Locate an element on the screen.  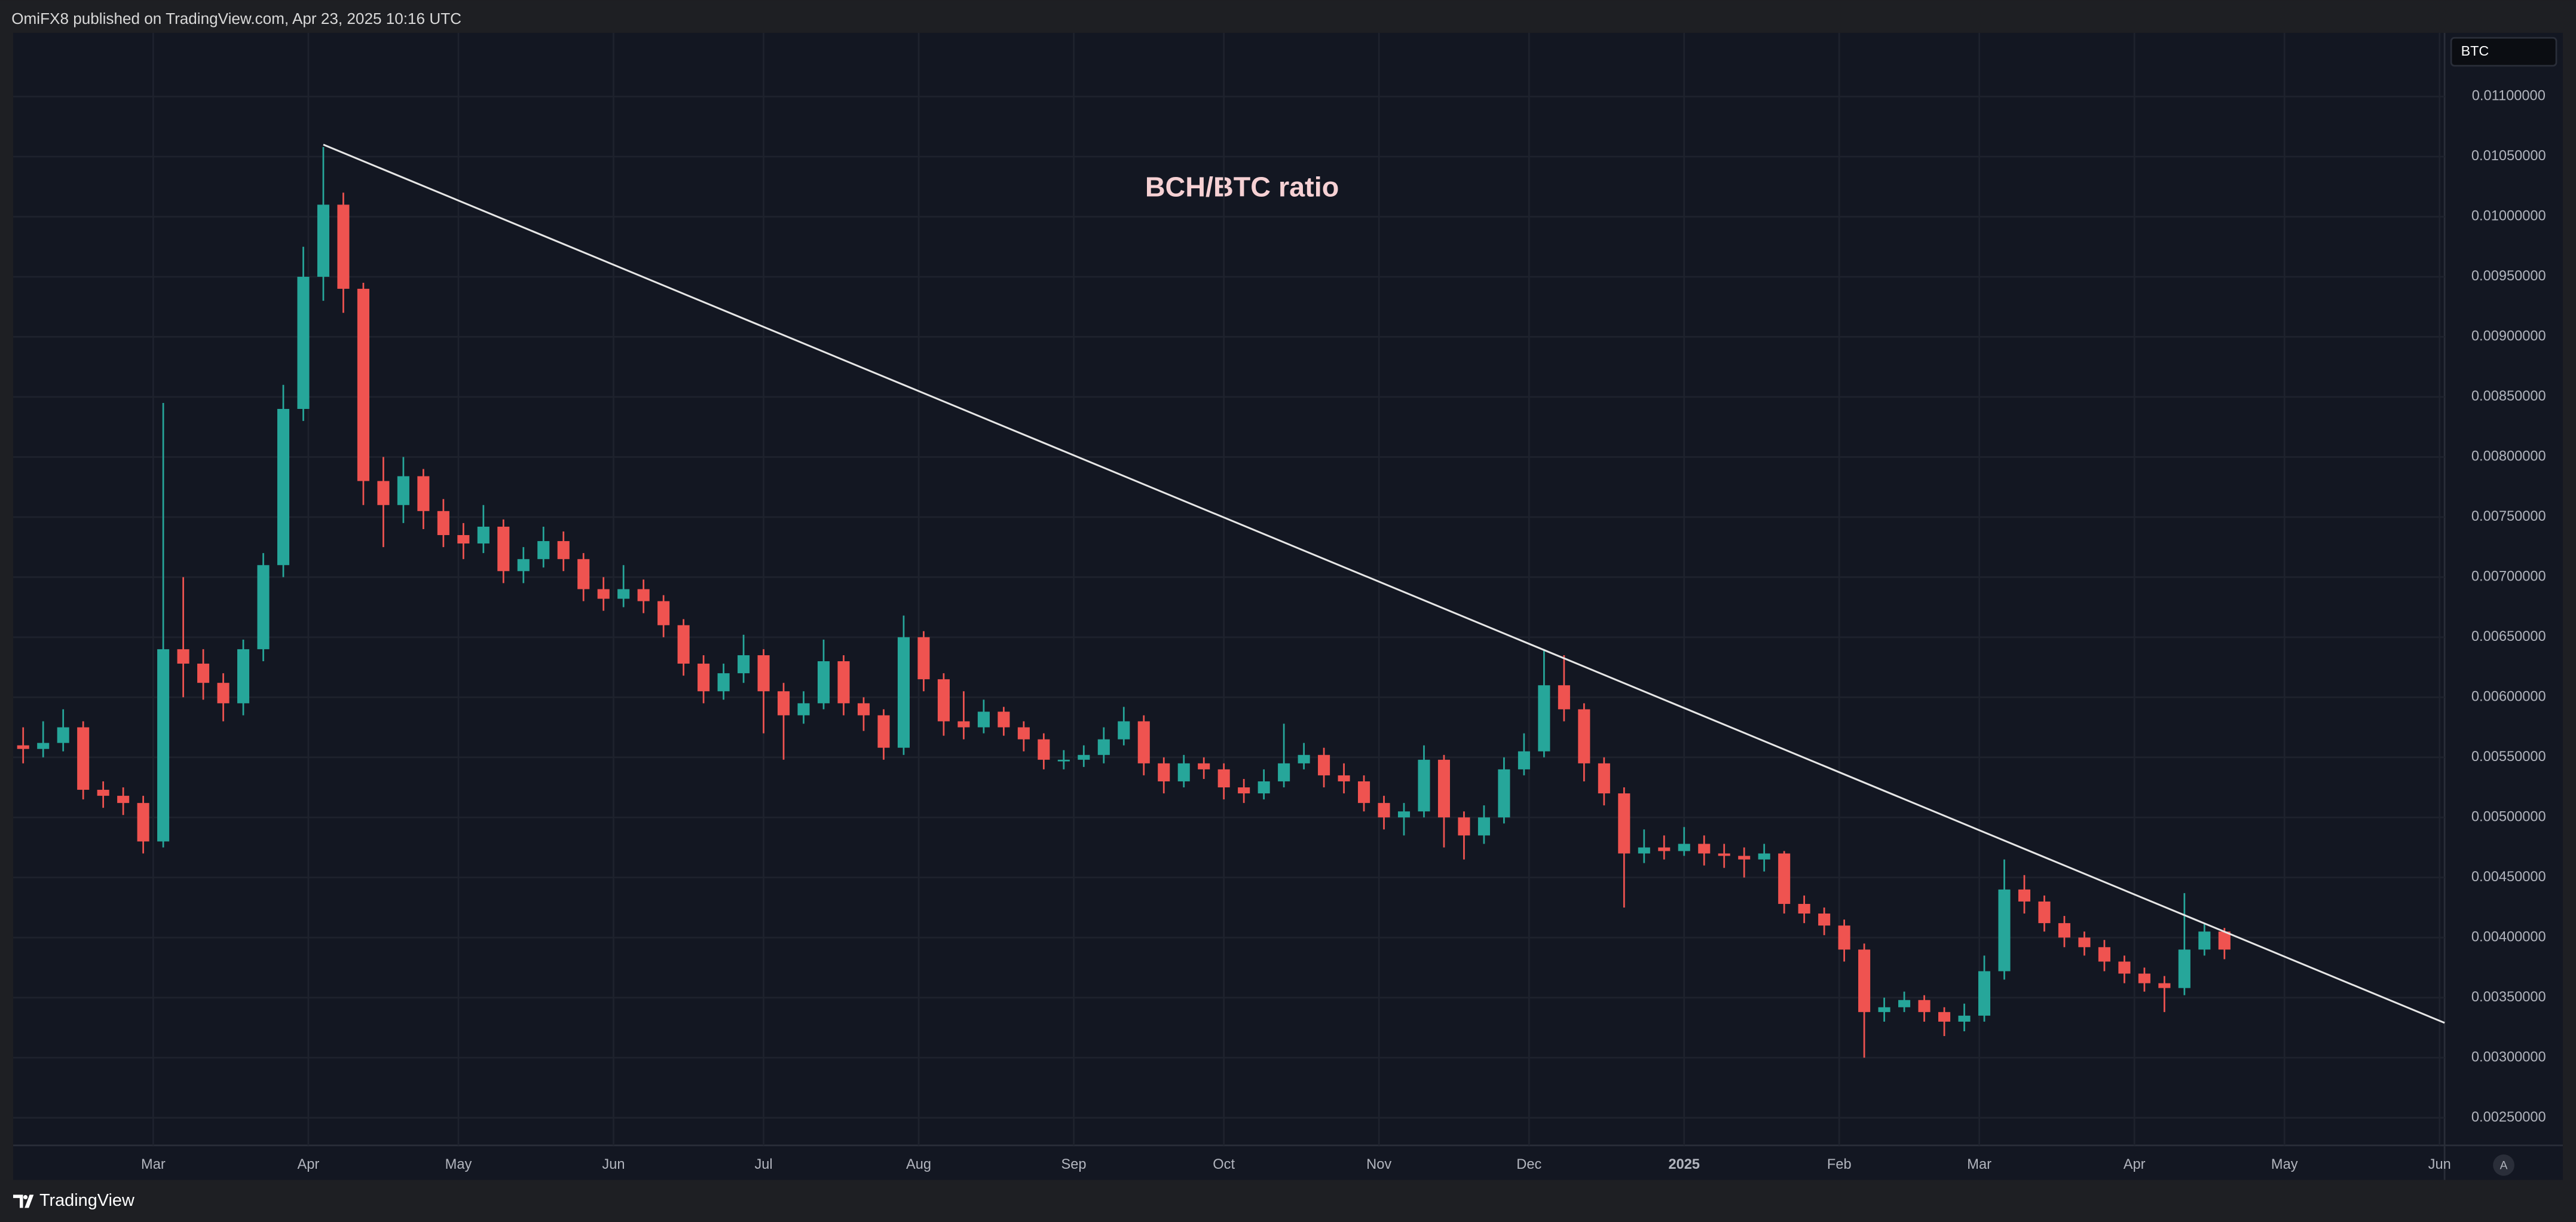
y-tick-label: 0.00550000 is located at coordinates (2508, 757).